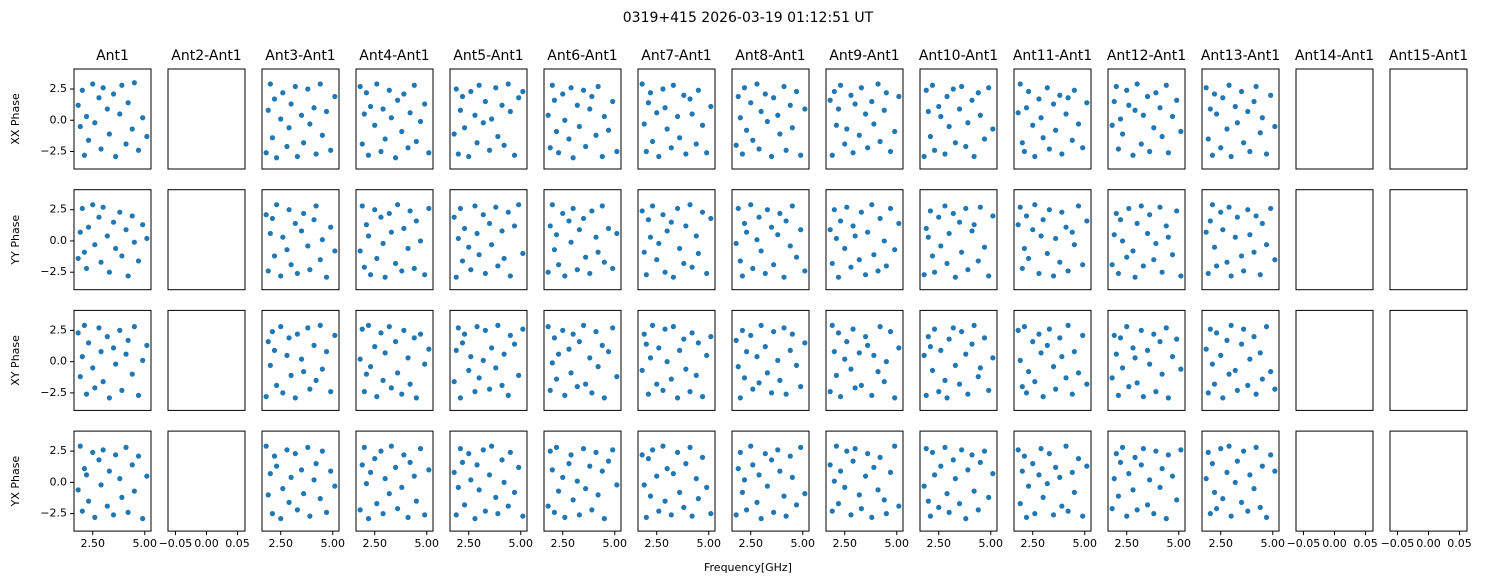 This screenshot has height=586, width=1489. What do you see at coordinates (864, 56) in the screenshot?
I see `column-title: Ant9-Ant1` at bounding box center [864, 56].